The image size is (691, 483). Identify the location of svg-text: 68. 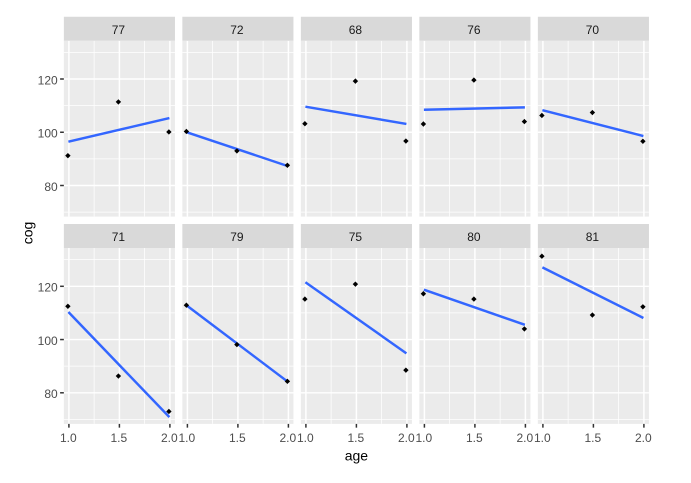
(356, 30).